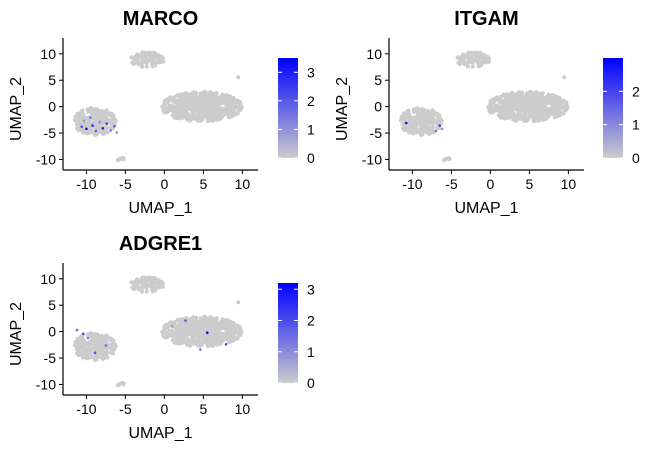 This screenshot has height=455, width=650. What do you see at coordinates (46, 384) in the screenshot?
I see `y-tick-label: -10` at bounding box center [46, 384].